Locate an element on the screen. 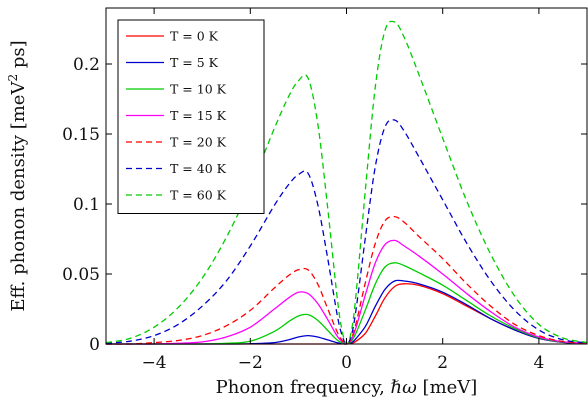 This screenshot has height=400, width=588. x-axis-label-unit: [meV] is located at coordinates (447, 387).